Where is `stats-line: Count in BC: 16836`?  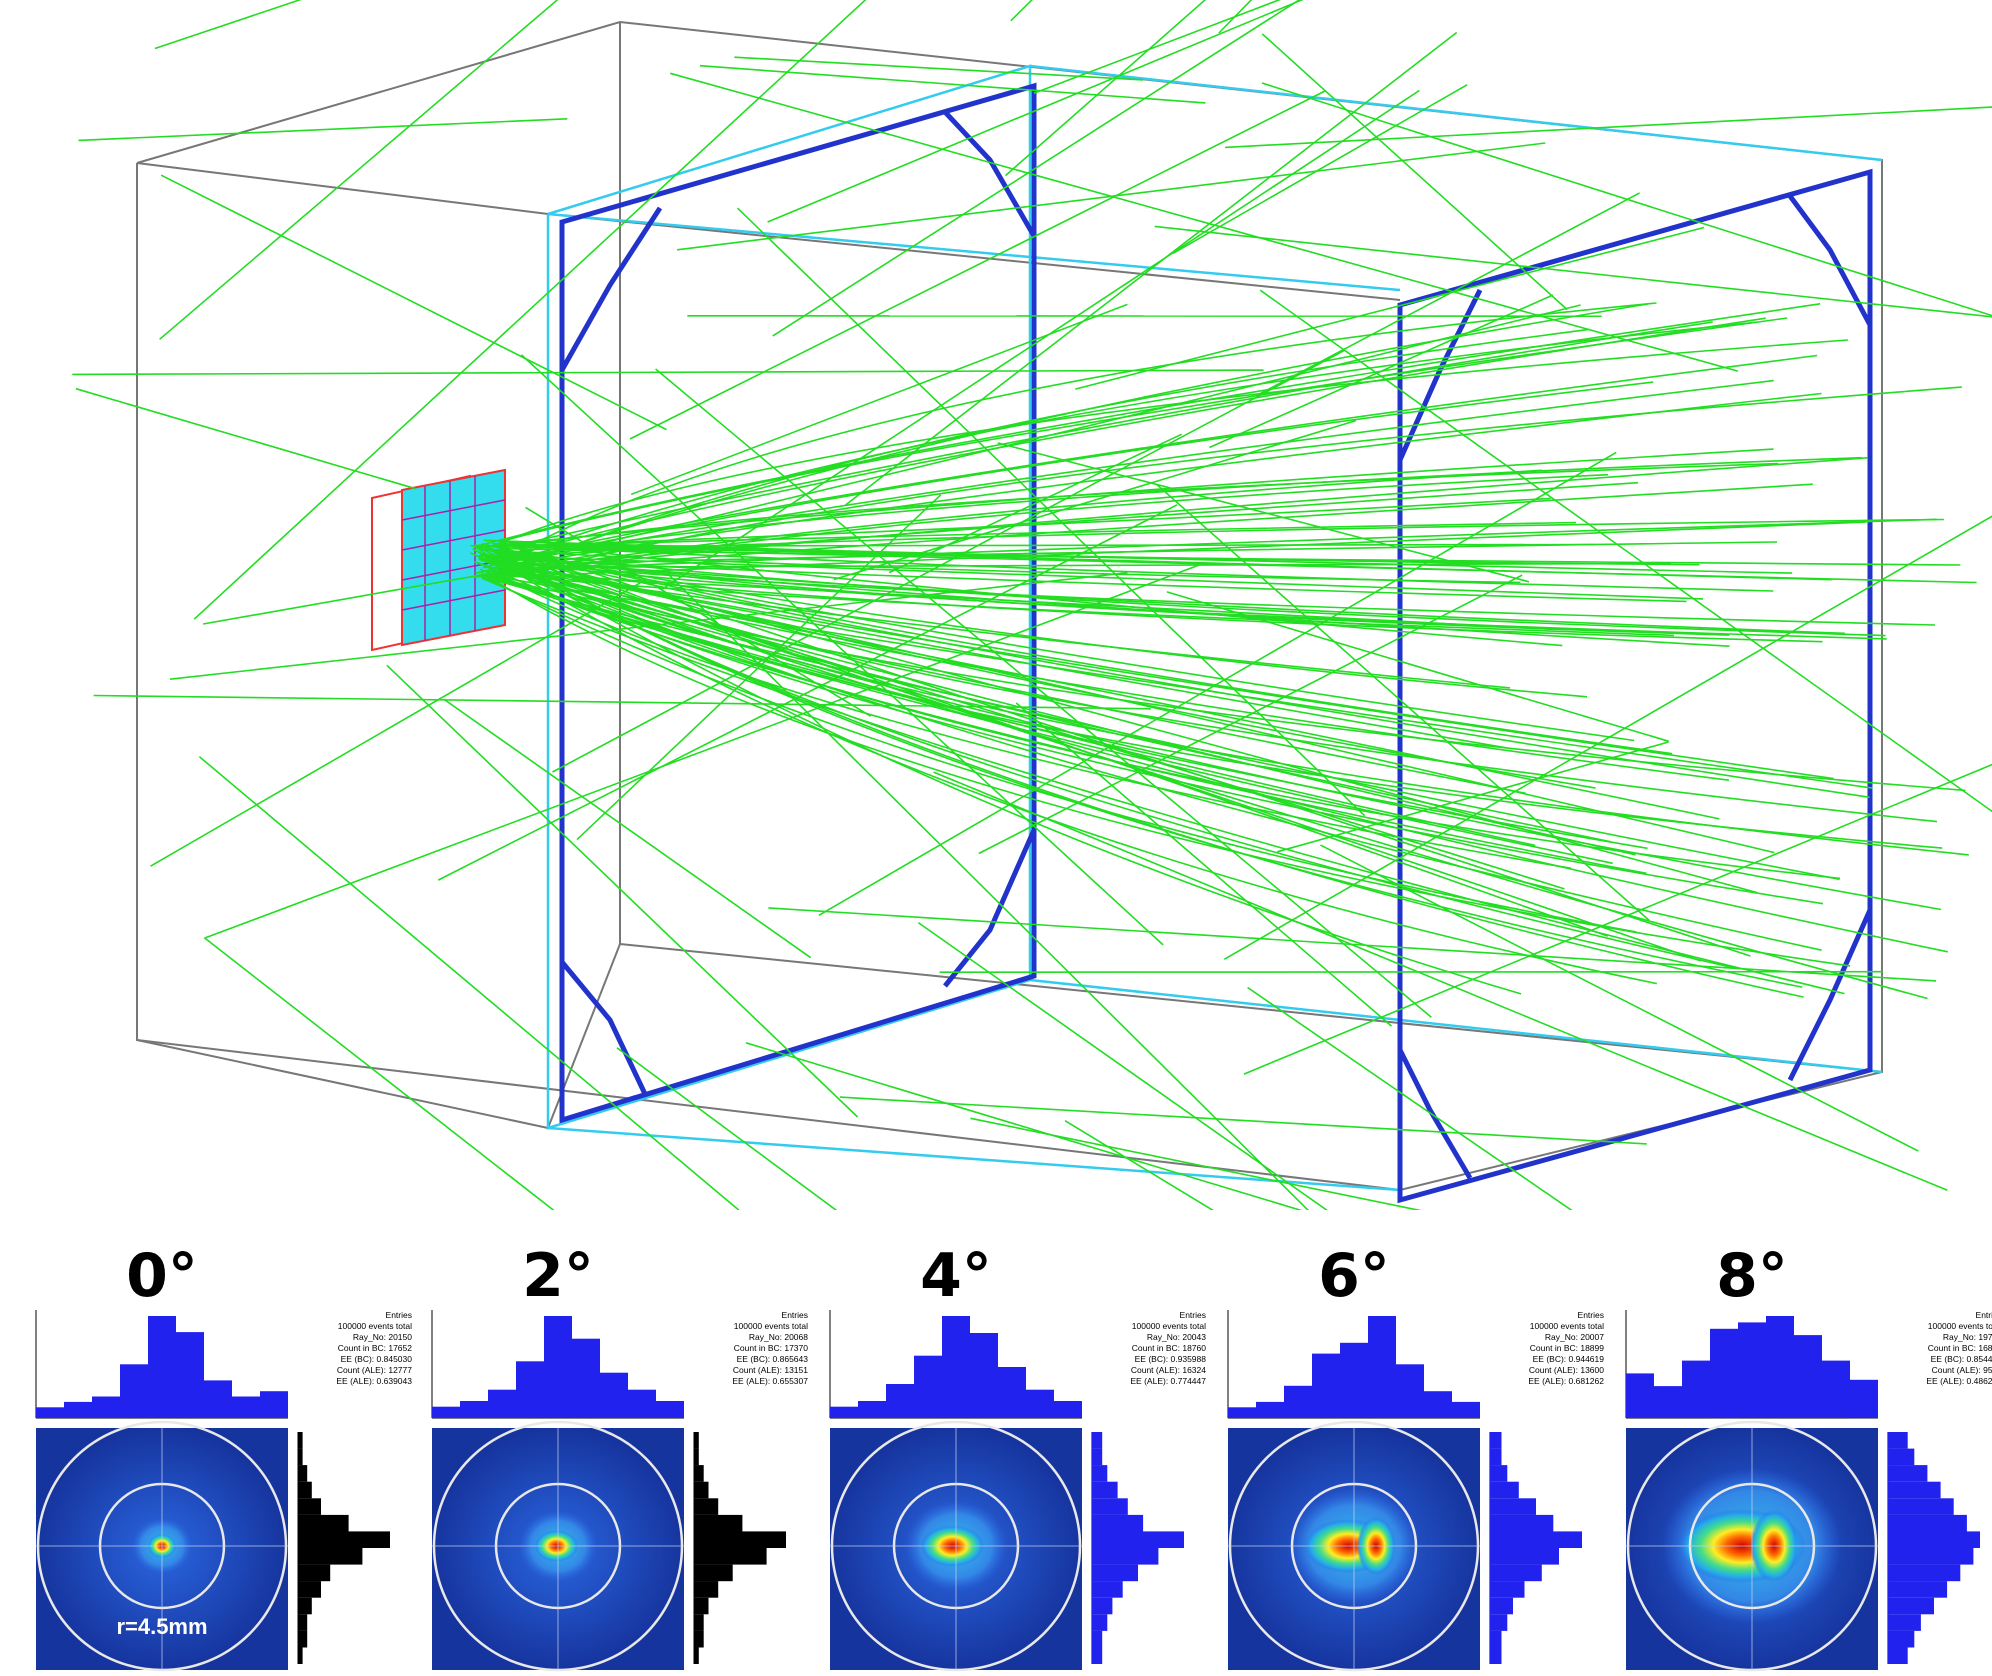
stats-line: Count in BC: 16836 is located at coordinates (1960, 1348).